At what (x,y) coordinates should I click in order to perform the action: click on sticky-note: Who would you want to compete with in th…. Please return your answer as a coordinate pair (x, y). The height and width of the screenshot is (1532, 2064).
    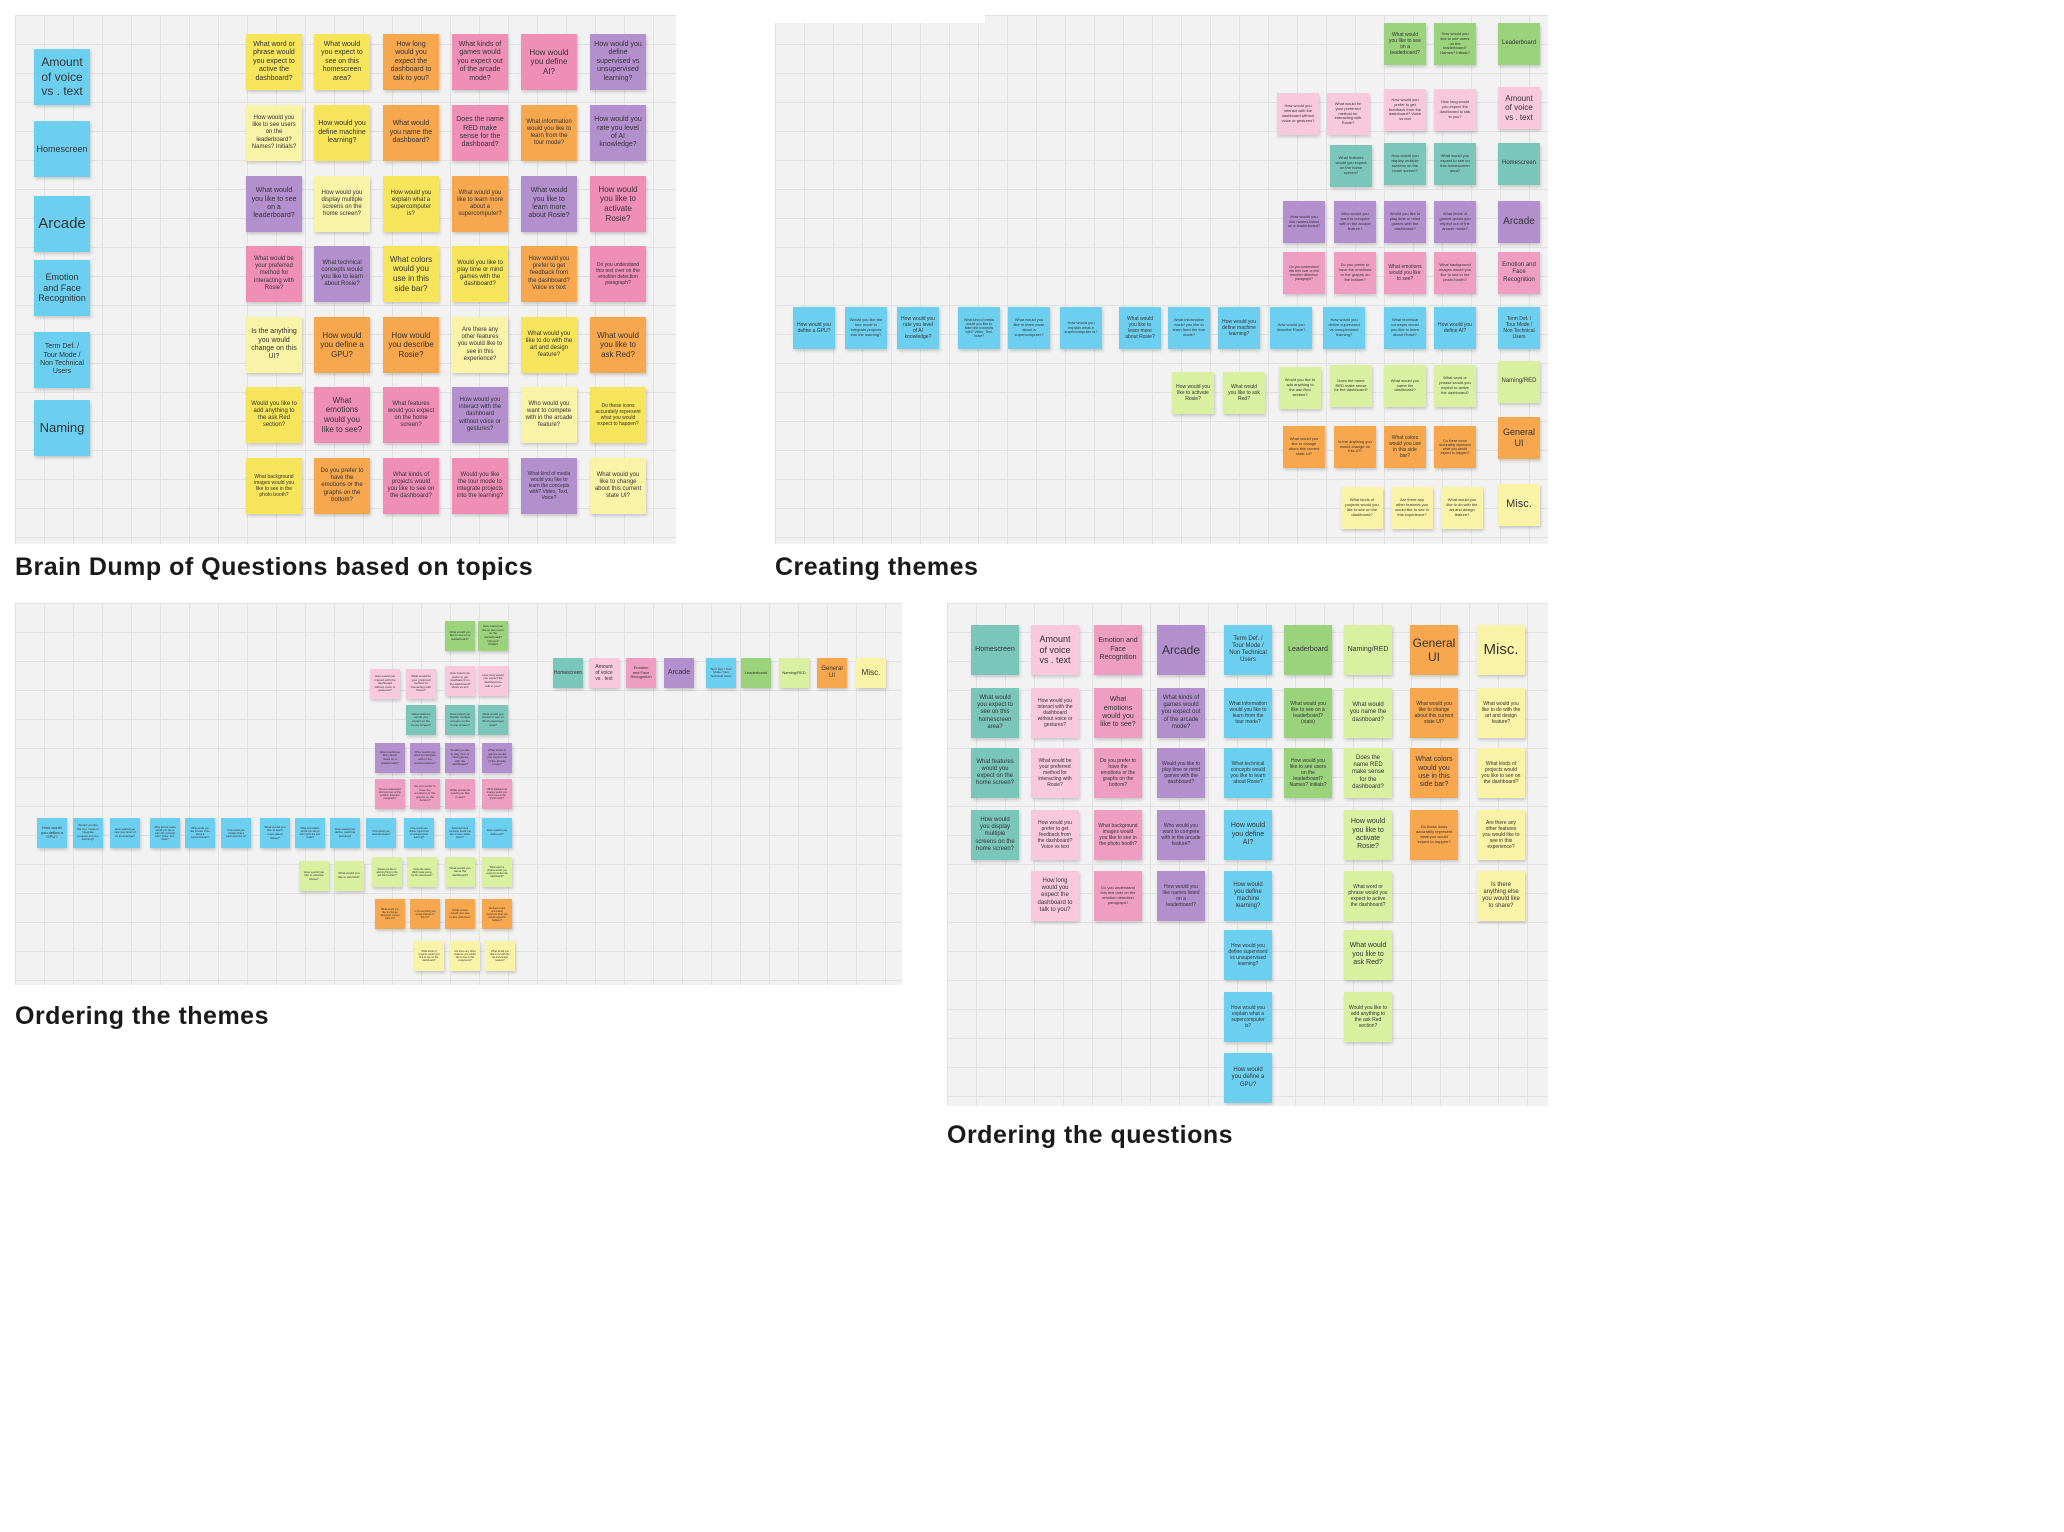
    Looking at the image, I should click on (1181, 835).